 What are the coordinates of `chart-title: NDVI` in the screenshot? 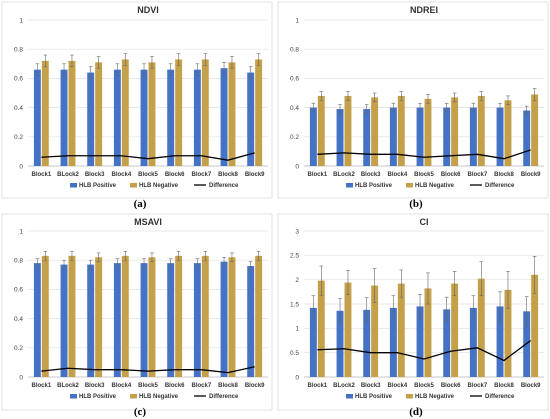 It's located at (148, 10).